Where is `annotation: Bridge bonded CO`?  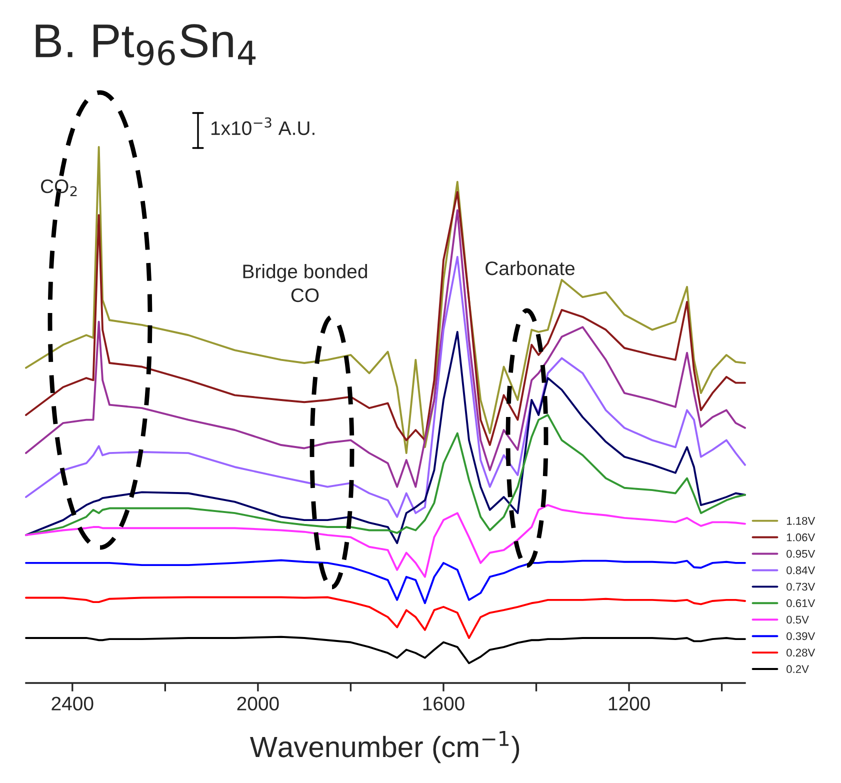
annotation: Bridge bonded CO is located at coordinates (305, 283).